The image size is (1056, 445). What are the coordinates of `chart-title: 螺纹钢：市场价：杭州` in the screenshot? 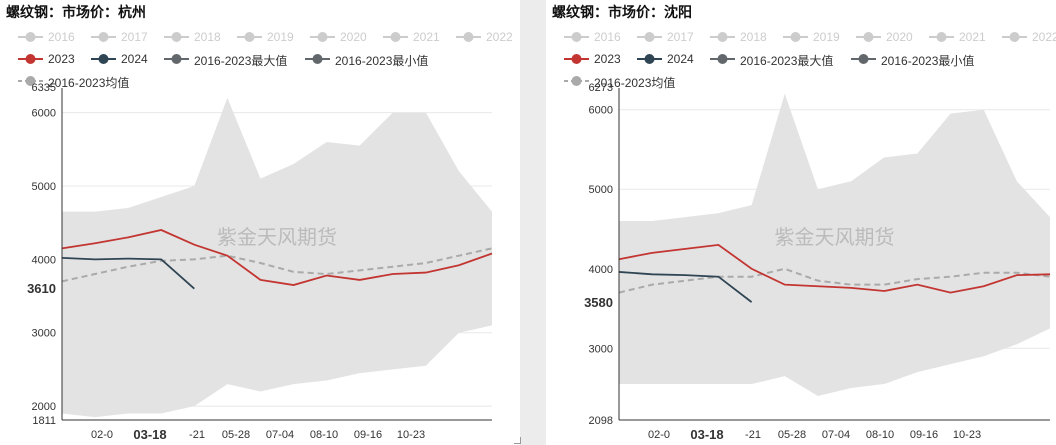 It's located at (76, 13).